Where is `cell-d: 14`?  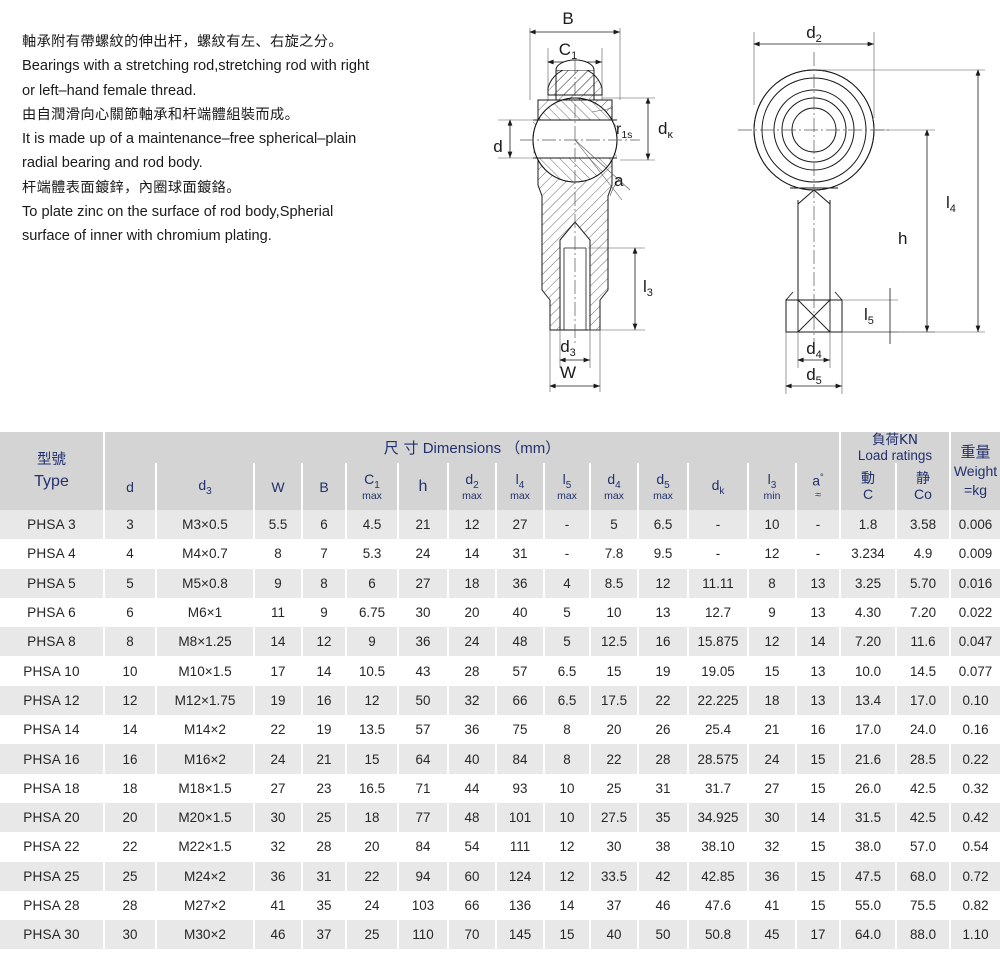 cell-d: 14 is located at coordinates (129, 730).